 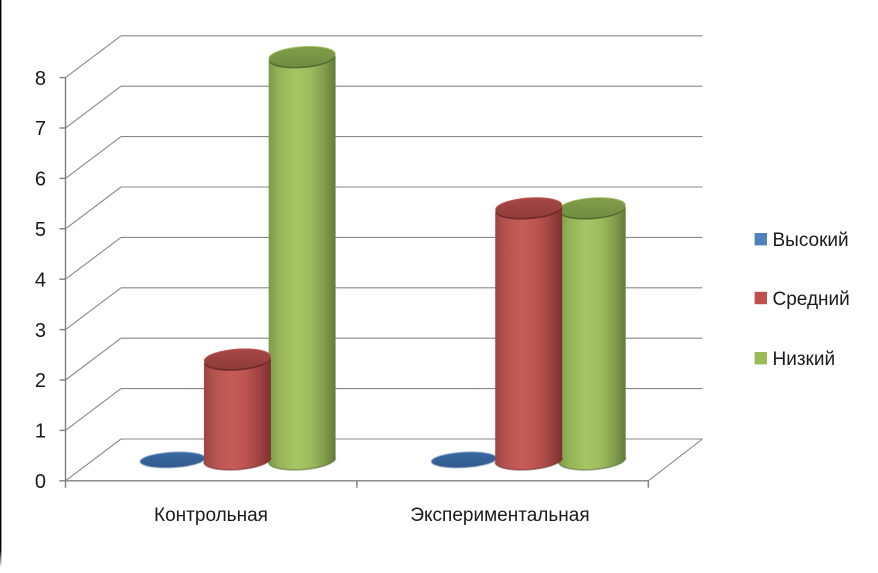 I want to click on svg-text: 6, so click(x=40, y=180).